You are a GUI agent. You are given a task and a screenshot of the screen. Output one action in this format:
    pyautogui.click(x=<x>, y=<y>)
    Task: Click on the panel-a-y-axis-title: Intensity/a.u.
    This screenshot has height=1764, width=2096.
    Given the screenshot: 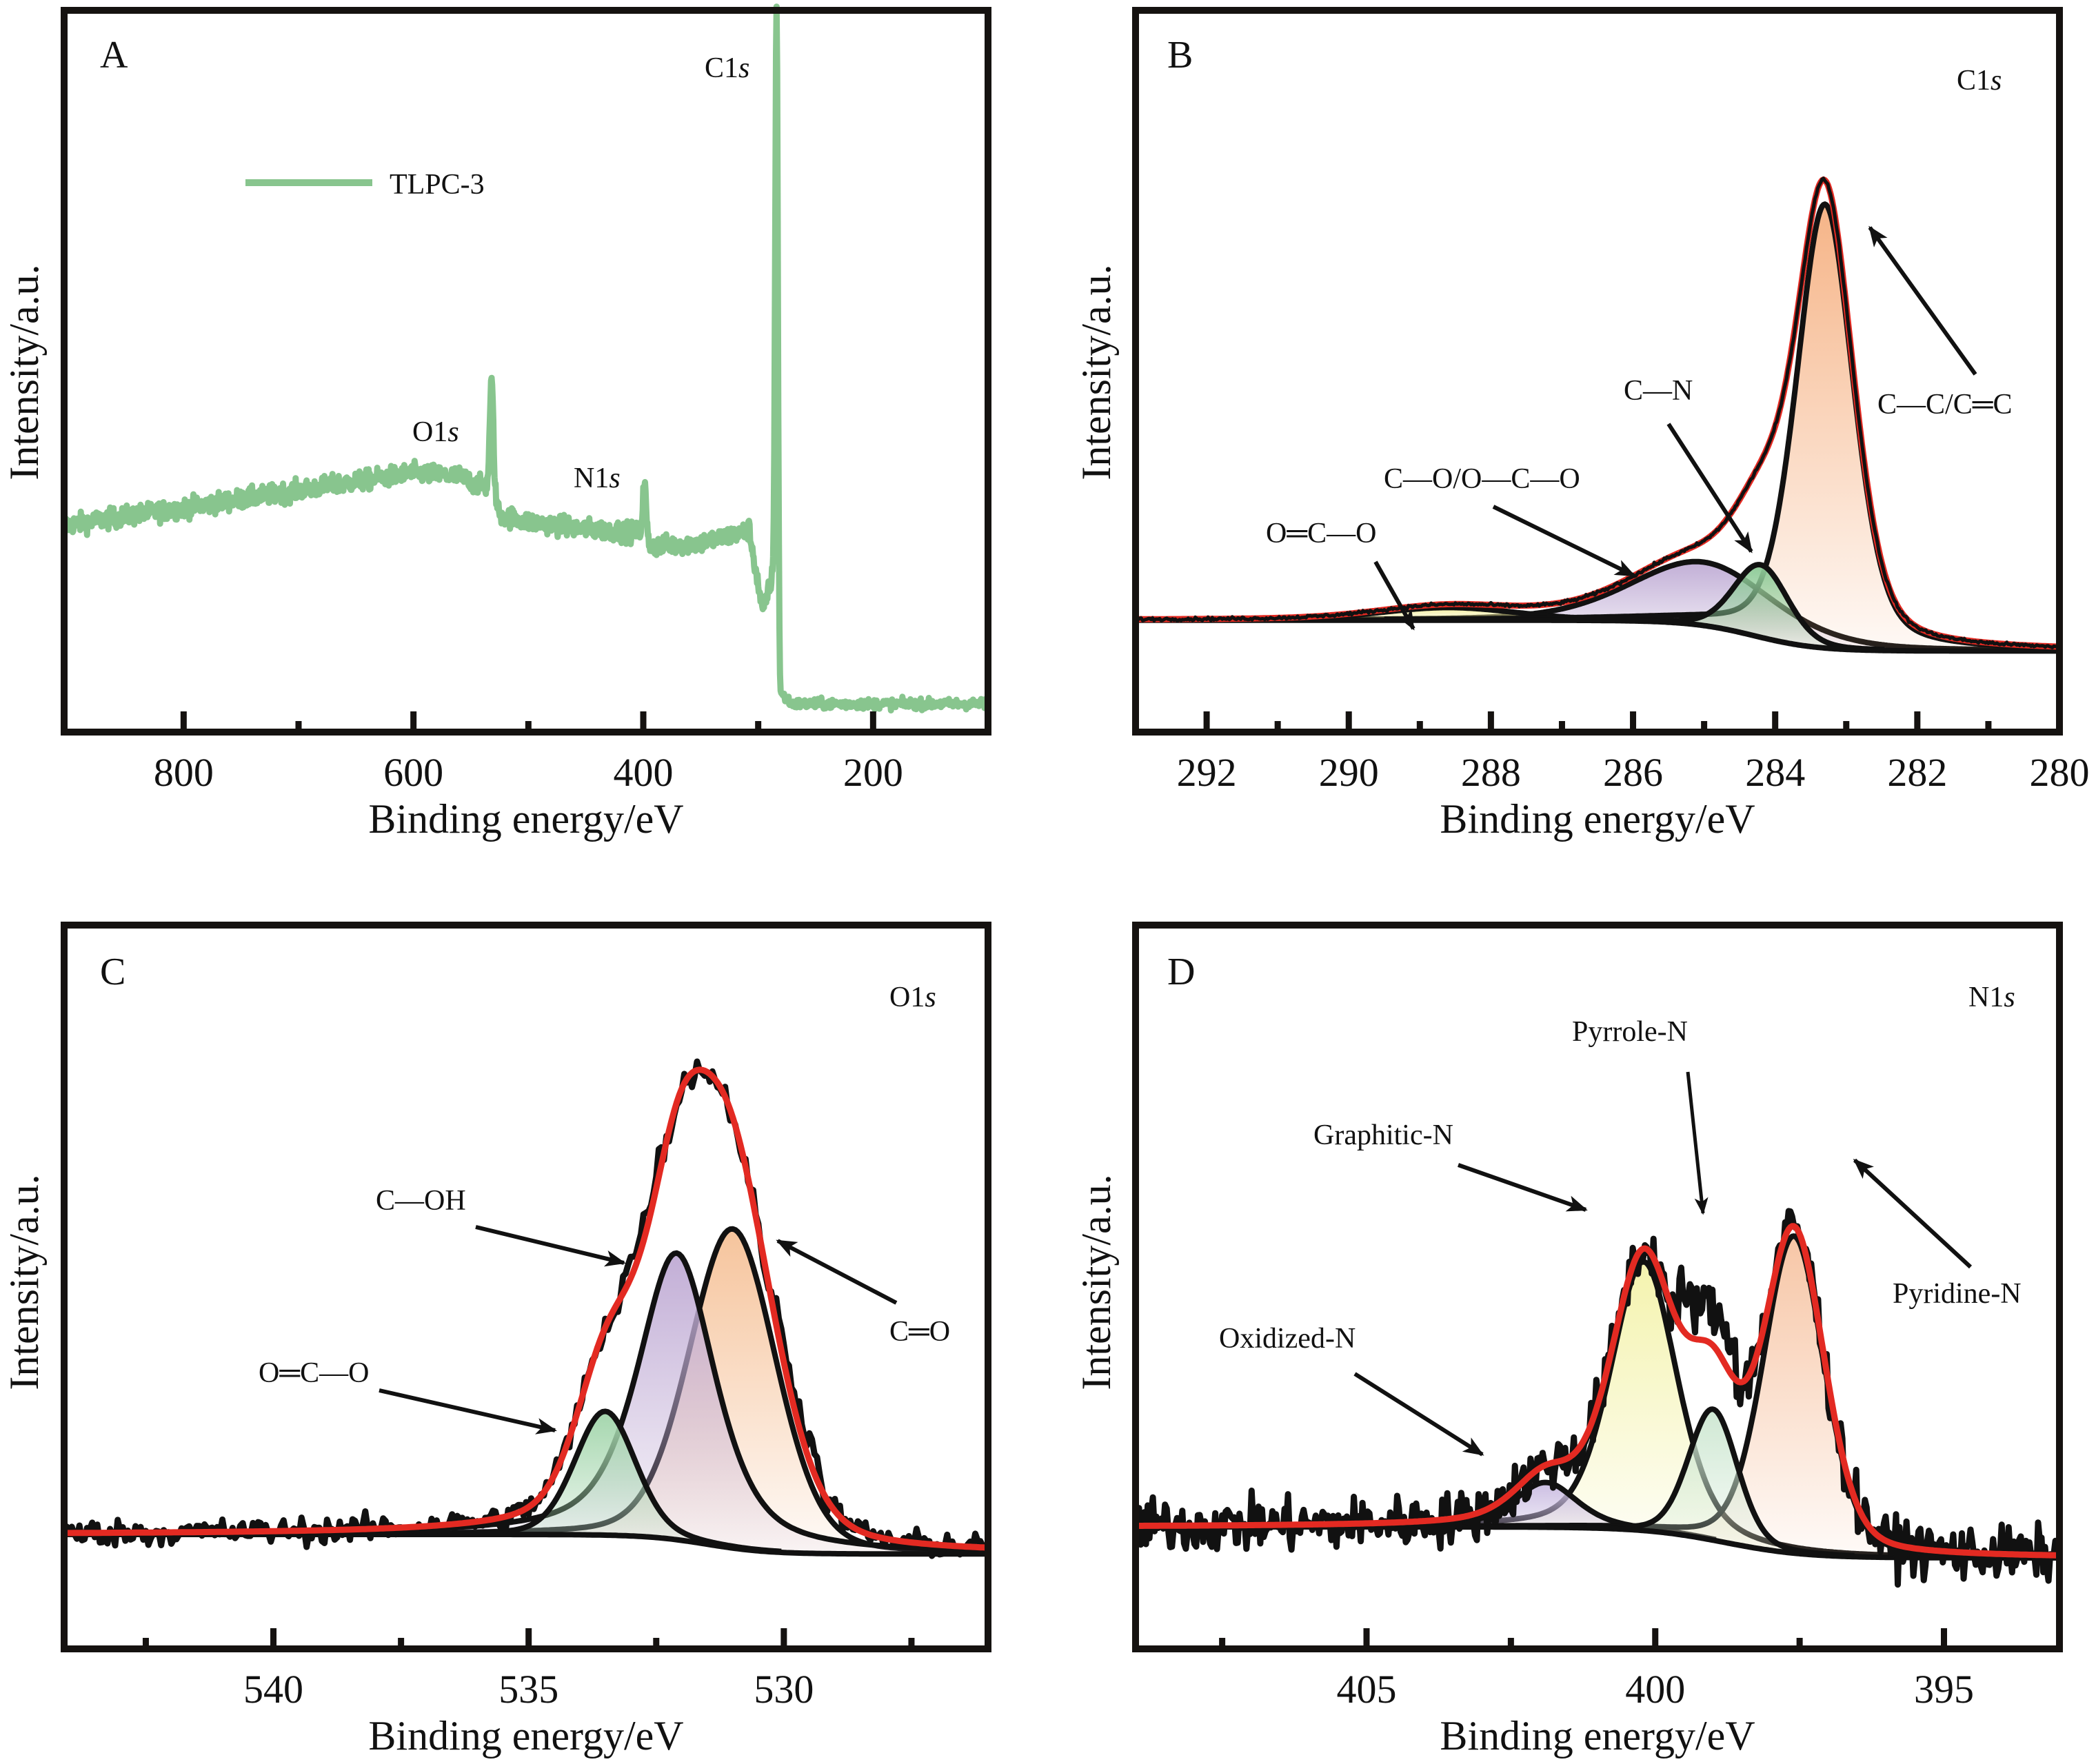 What is the action you would take?
    pyautogui.click(x=24, y=372)
    